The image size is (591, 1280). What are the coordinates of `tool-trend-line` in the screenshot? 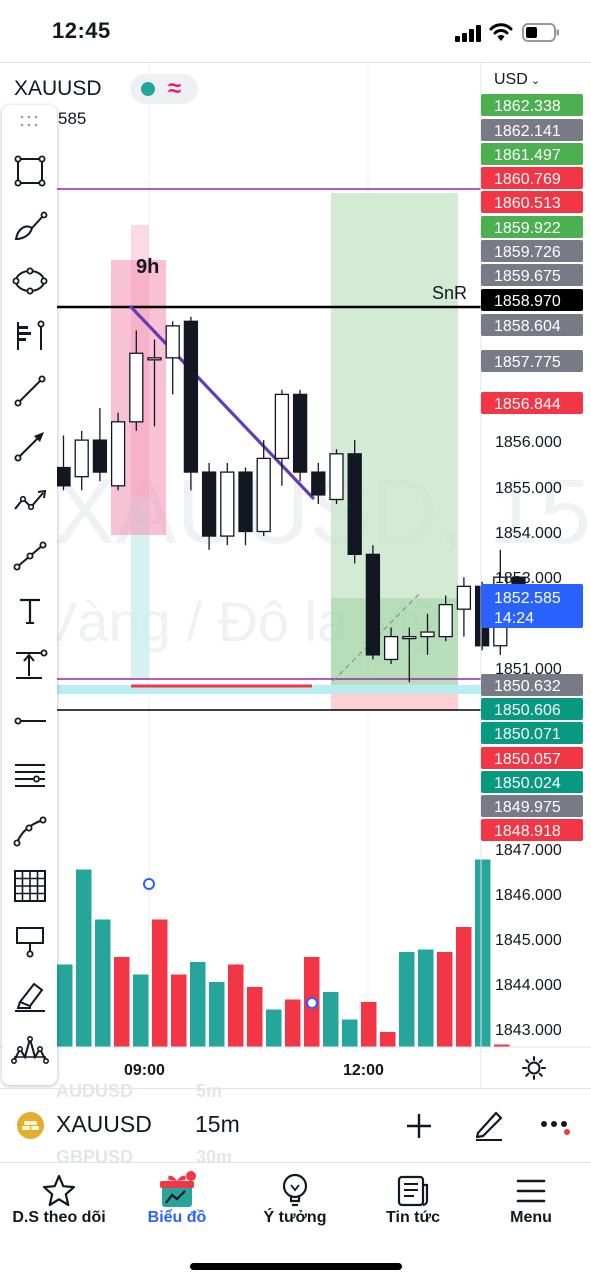 It's located at (30, 391).